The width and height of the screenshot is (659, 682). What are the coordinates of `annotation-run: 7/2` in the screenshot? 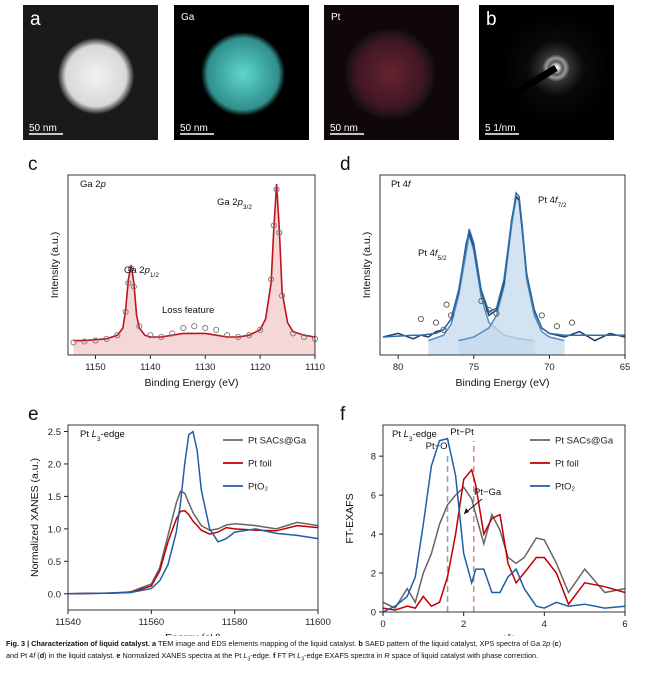 It's located at (562, 205).